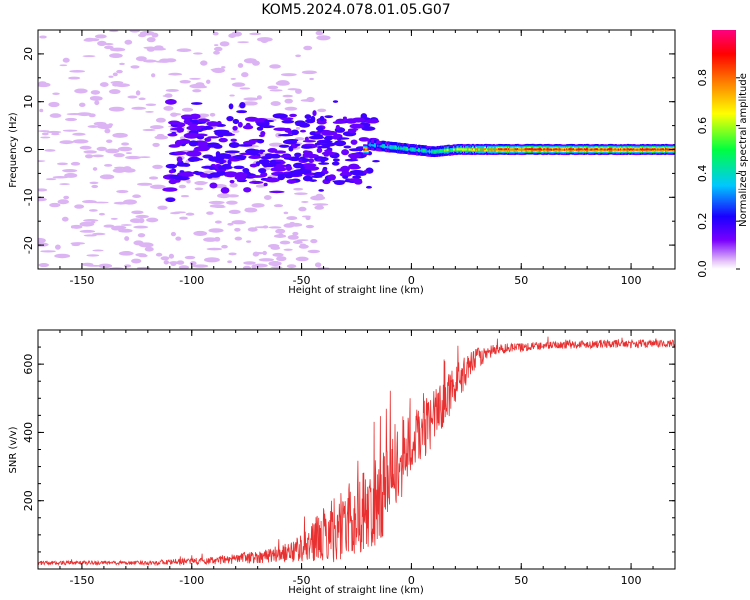 Image resolution: width=750 pixels, height=600 pixels. Describe the element at coordinates (356, 290) in the screenshot. I see `x-axis-label-top: Height of straight line (km)` at that location.